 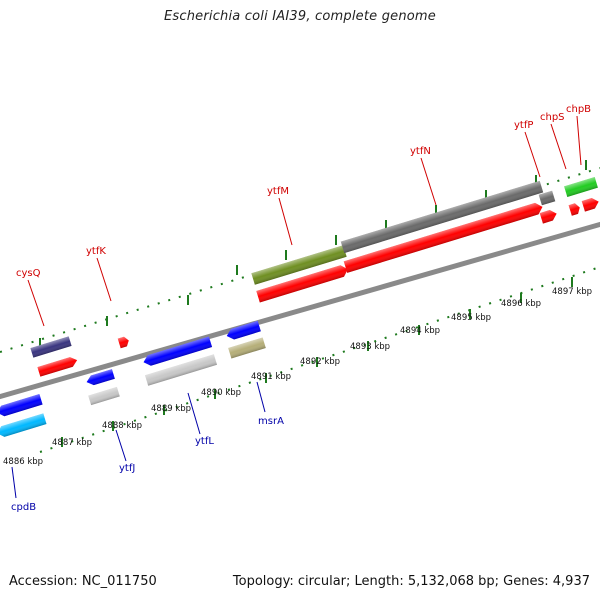 I want to click on feature-ytfm-olive-shade, so click(x=299, y=265).